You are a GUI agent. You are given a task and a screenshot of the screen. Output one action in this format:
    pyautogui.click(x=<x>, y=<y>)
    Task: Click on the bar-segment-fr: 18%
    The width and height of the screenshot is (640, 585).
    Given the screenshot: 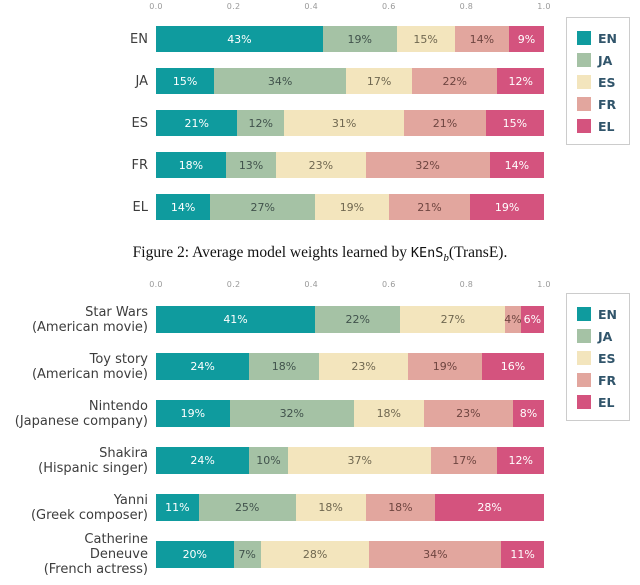 What is the action you would take?
    pyautogui.click(x=400, y=508)
    